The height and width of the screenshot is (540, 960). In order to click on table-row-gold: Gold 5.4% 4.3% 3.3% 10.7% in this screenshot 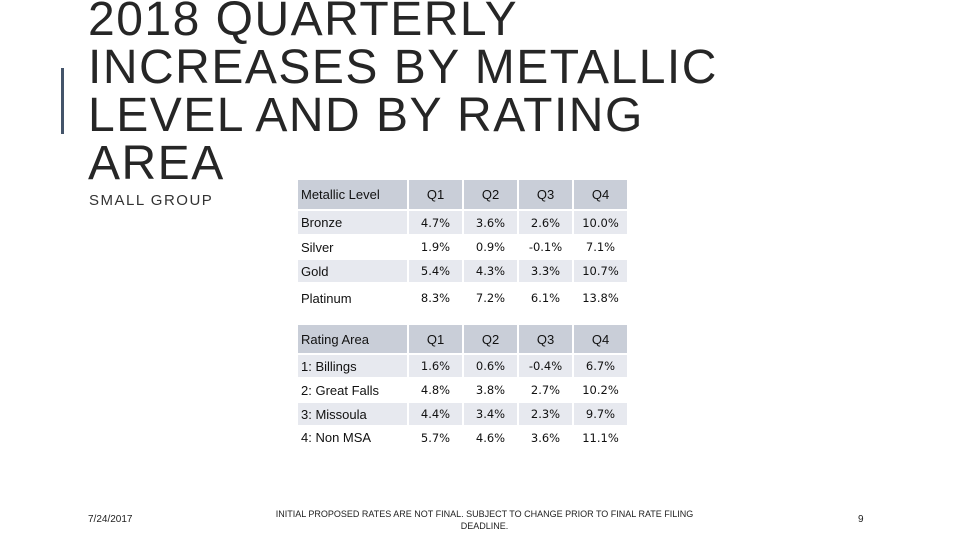, I will do `click(462, 271)`.